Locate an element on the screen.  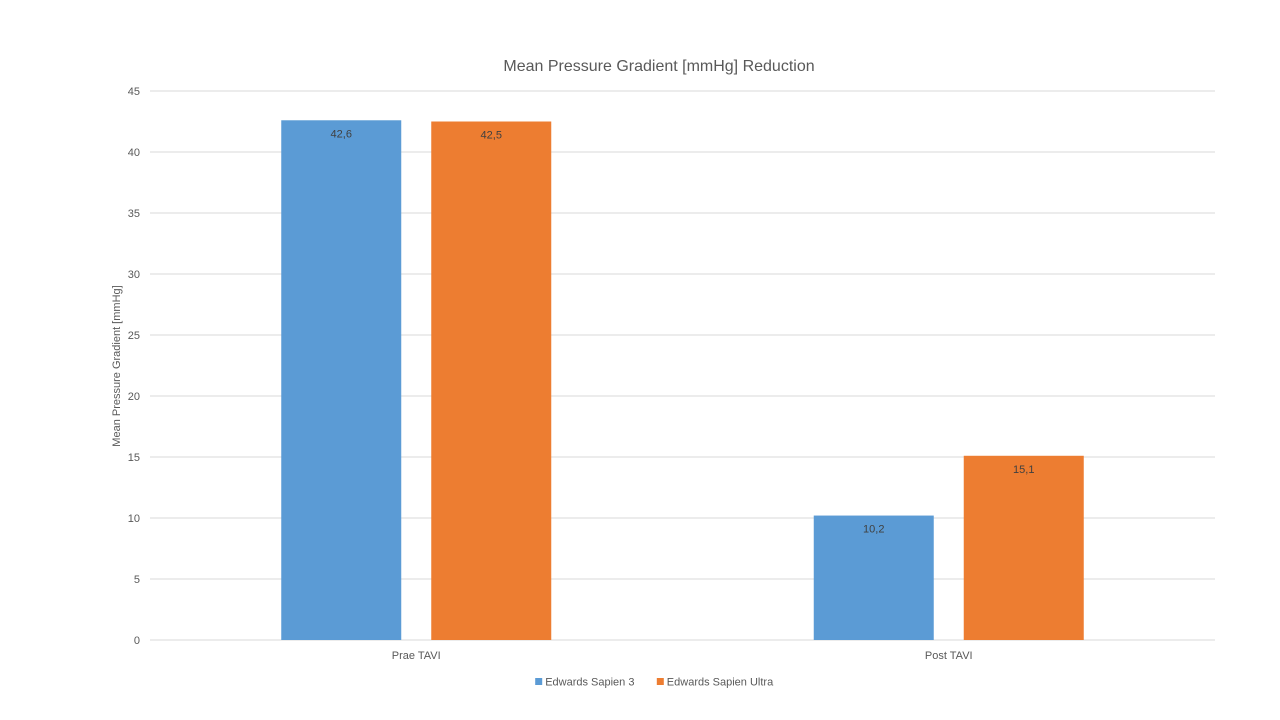
y-tick-label: 40 is located at coordinates (134, 153).